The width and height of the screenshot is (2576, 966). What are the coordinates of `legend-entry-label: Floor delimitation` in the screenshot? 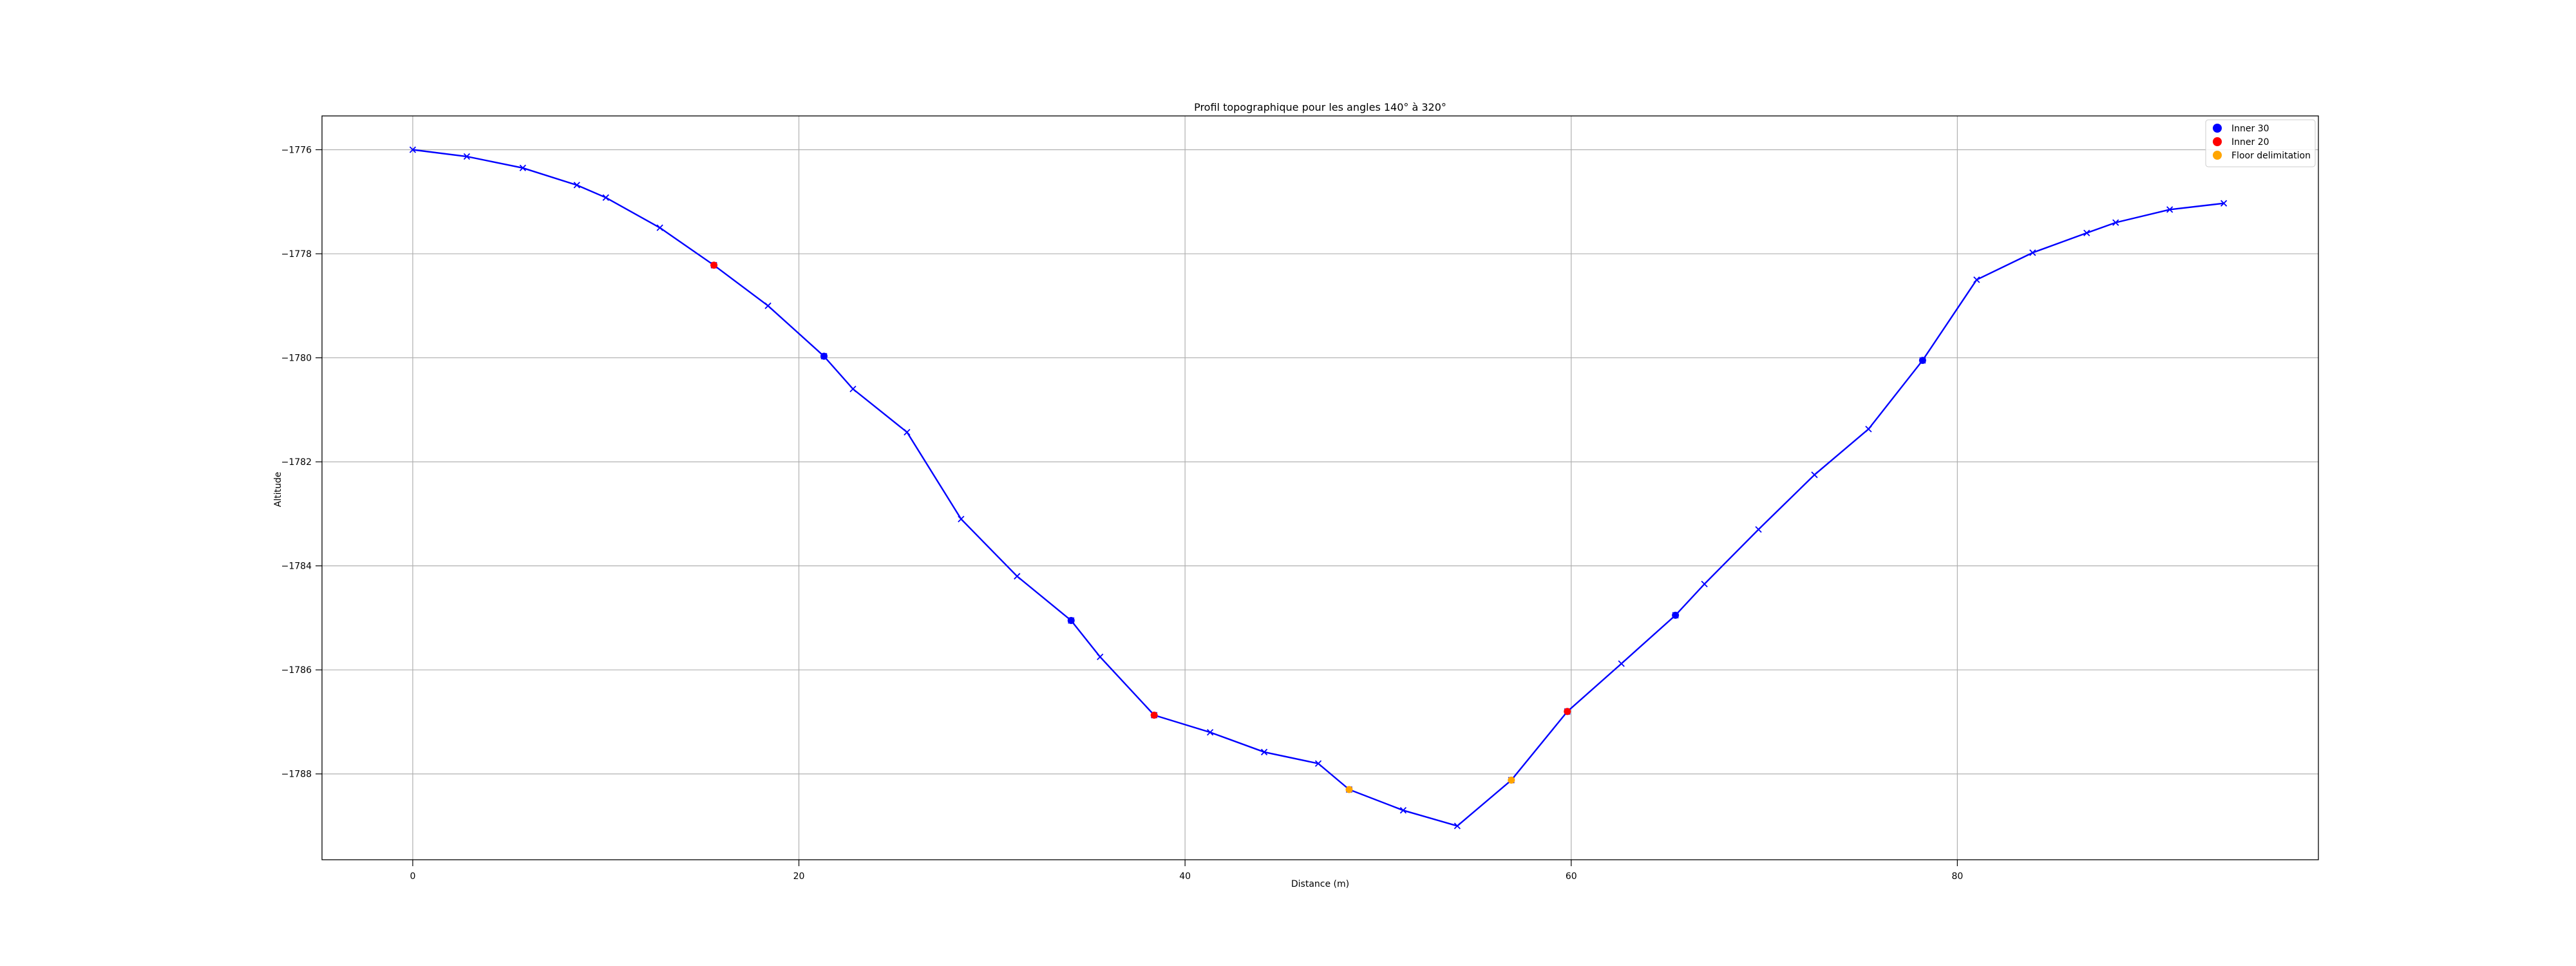 It's located at (2271, 156).